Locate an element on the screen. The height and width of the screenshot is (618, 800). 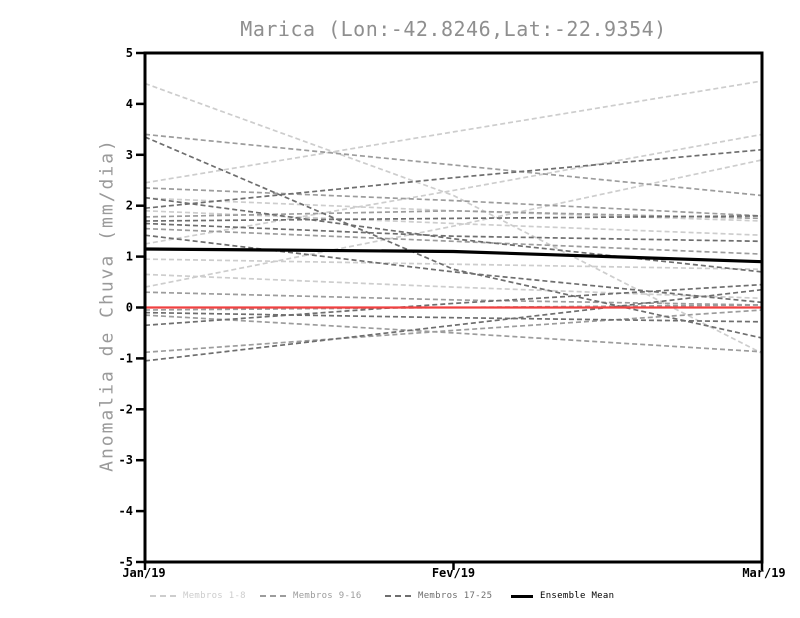
y-tick-label: 5 is located at coordinates (129, 53).